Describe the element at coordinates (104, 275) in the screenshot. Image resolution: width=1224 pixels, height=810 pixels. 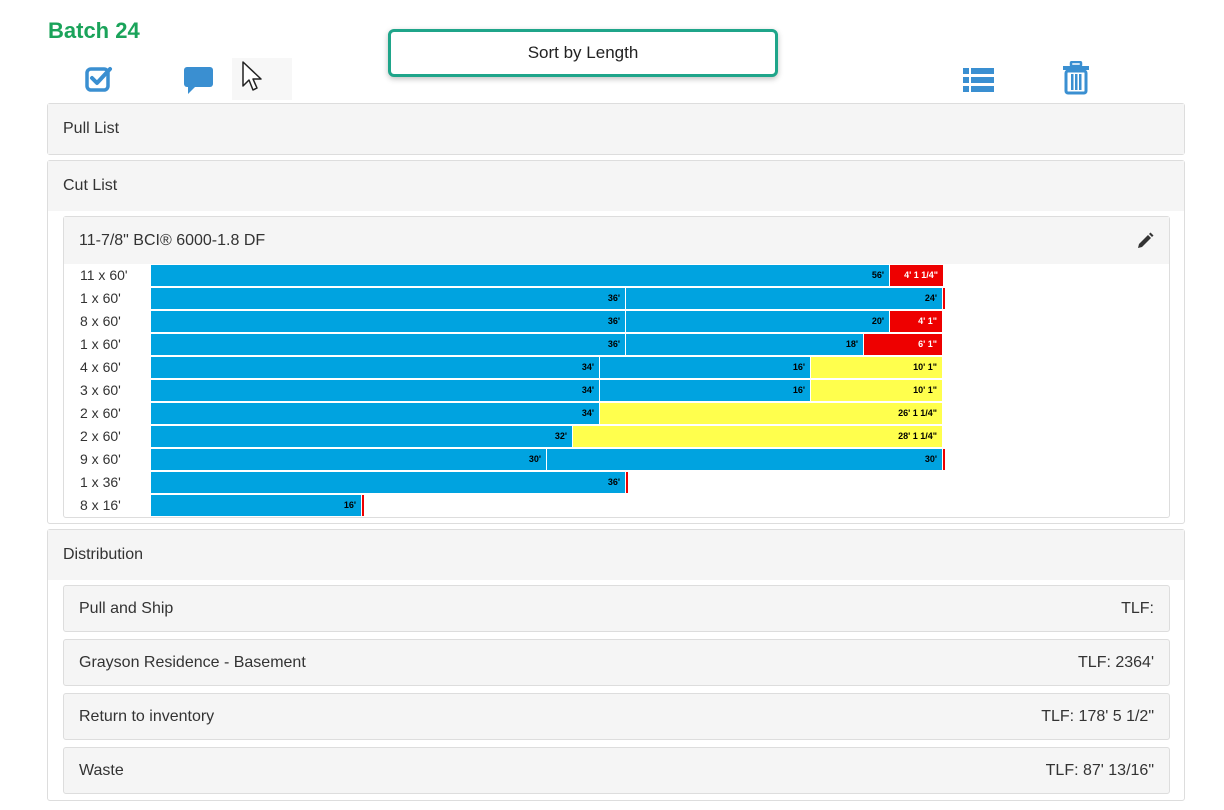
I see `cut-row-label: 11 x 60'` at that location.